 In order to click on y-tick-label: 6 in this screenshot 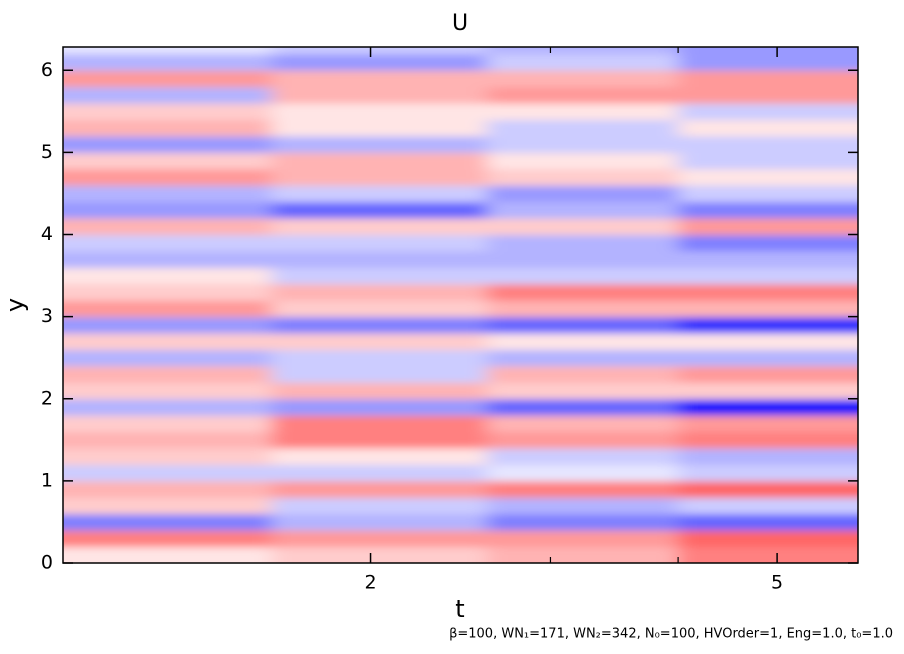, I will do `click(47, 70)`.